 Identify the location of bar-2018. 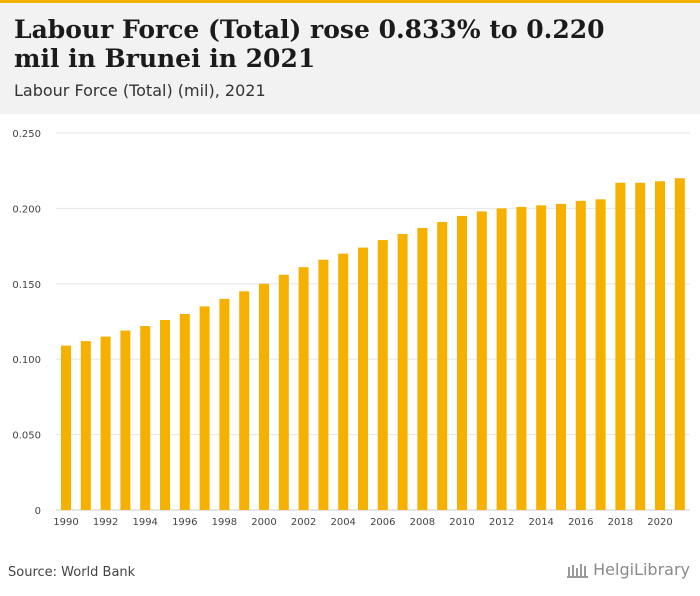
(620, 346).